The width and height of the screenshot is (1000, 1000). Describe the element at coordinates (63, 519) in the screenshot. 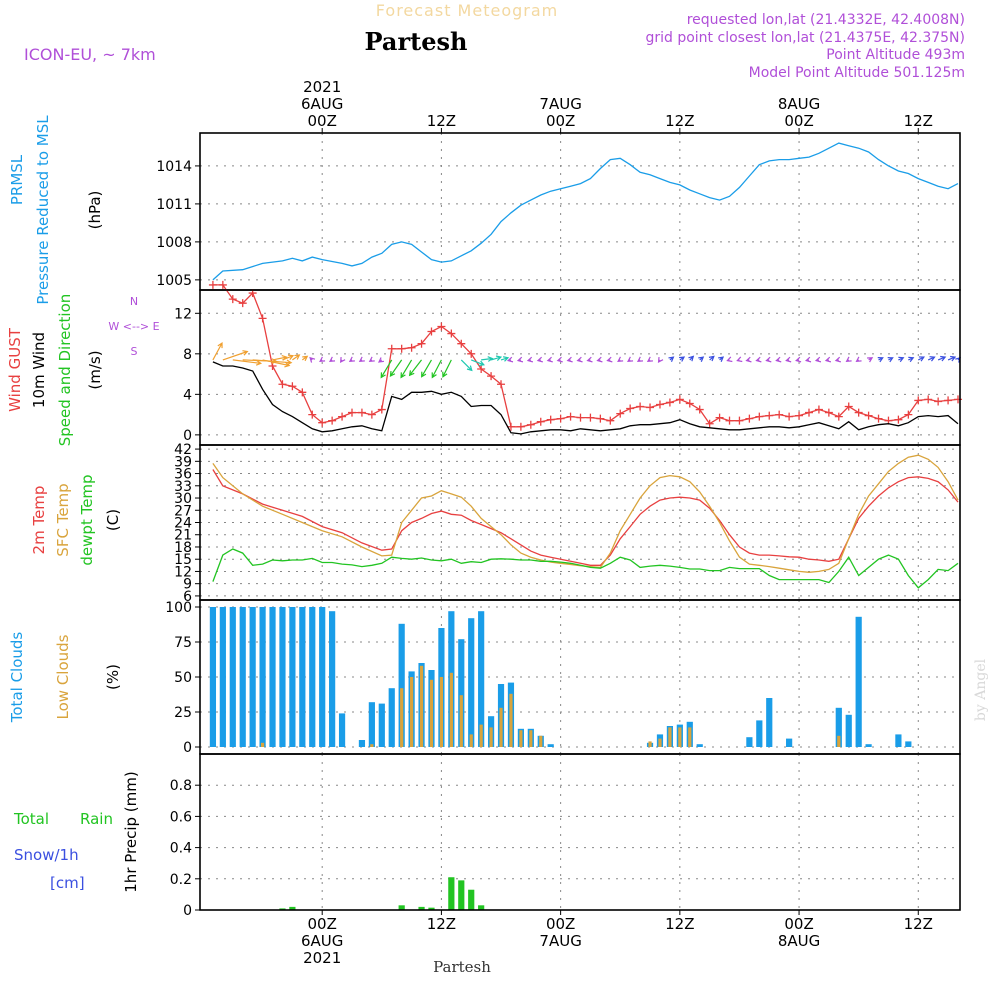

I see `panel-label: SFC Temp` at that location.